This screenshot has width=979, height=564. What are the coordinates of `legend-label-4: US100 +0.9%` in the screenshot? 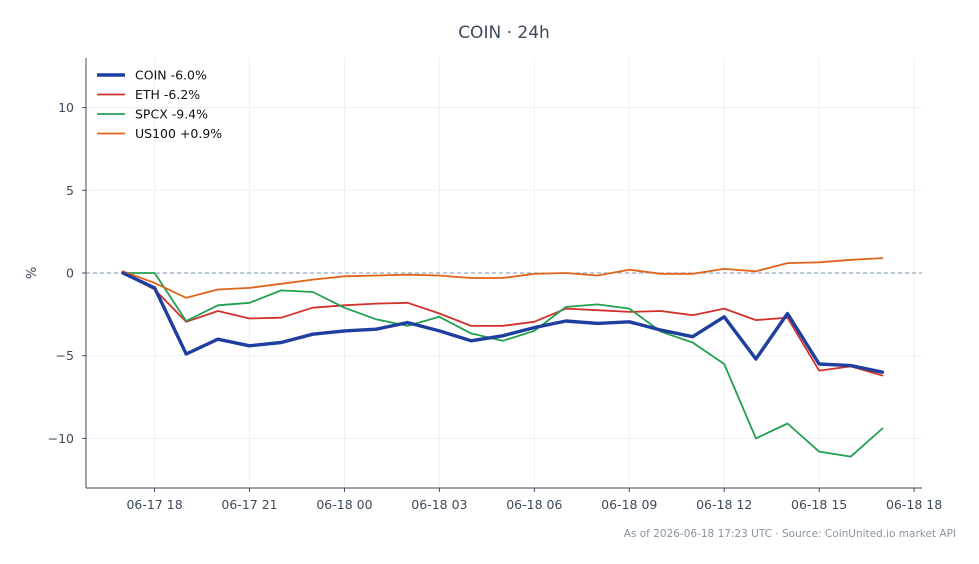 It's located at (178, 133).